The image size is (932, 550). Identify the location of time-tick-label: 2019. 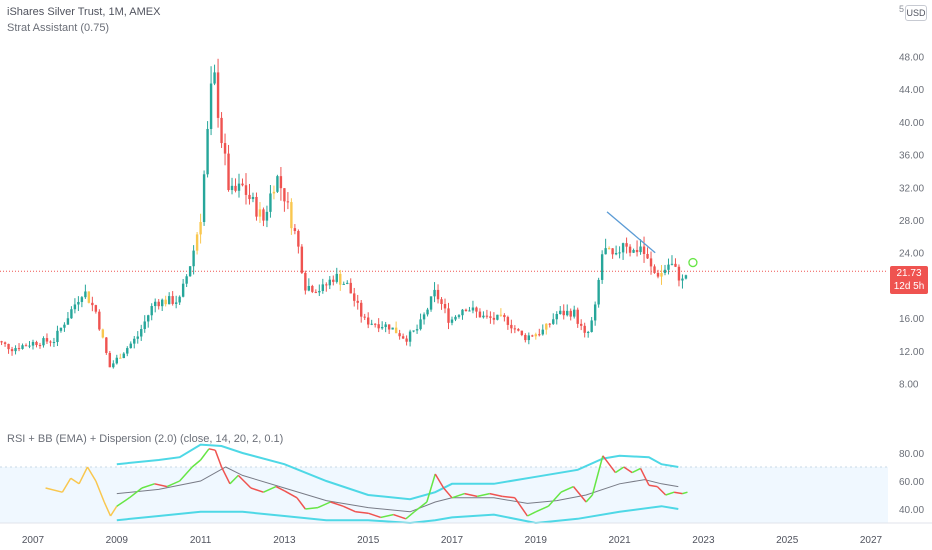
(536, 540).